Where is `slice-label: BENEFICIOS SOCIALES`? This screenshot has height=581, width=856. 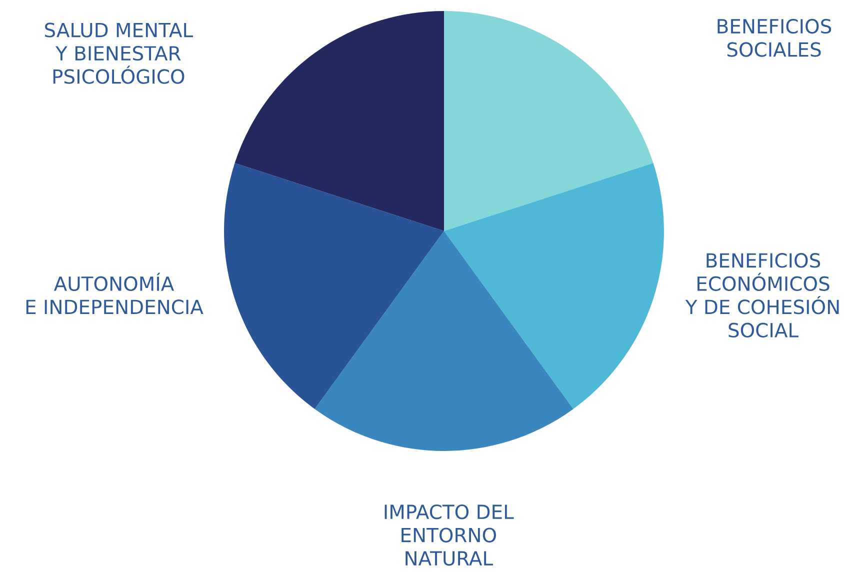
slice-label: BENEFICIOS SOCIALES is located at coordinates (775, 37).